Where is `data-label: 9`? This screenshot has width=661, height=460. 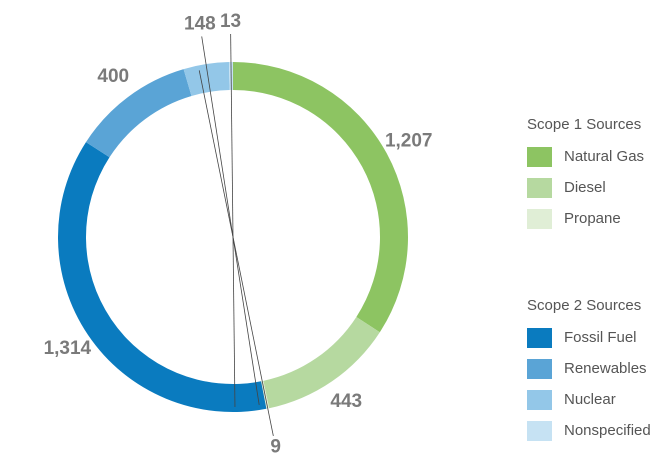 data-label: 9 is located at coordinates (275, 447).